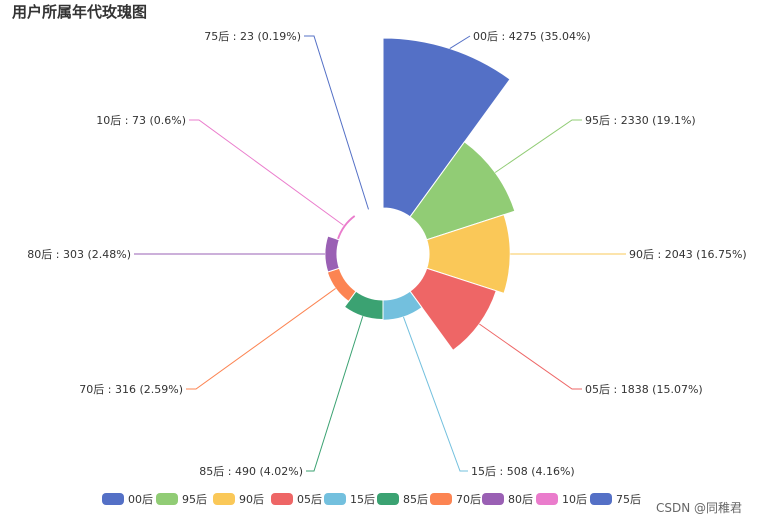 This screenshot has width=758, height=526. Describe the element at coordinates (251, 499) in the screenshot. I see `legend-label-90hou: 90后` at that location.